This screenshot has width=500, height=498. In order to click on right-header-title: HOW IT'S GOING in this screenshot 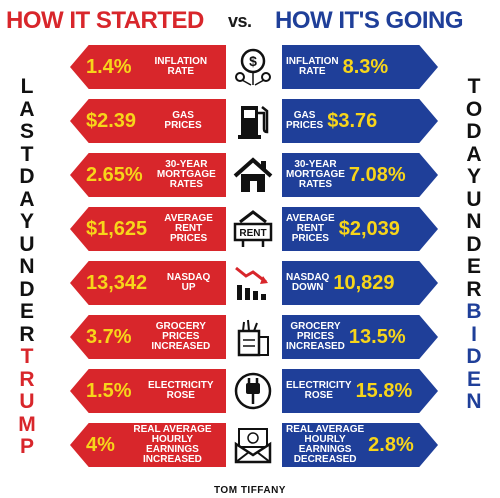, I will do `click(369, 20)`.